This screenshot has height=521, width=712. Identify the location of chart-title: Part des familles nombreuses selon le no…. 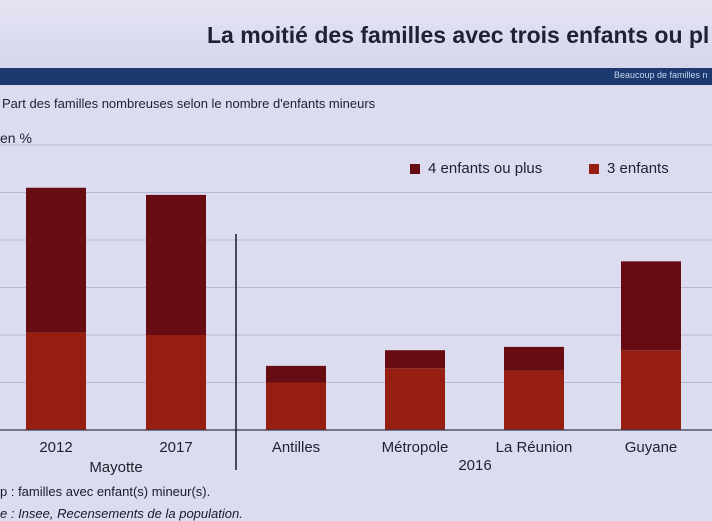
(189, 103).